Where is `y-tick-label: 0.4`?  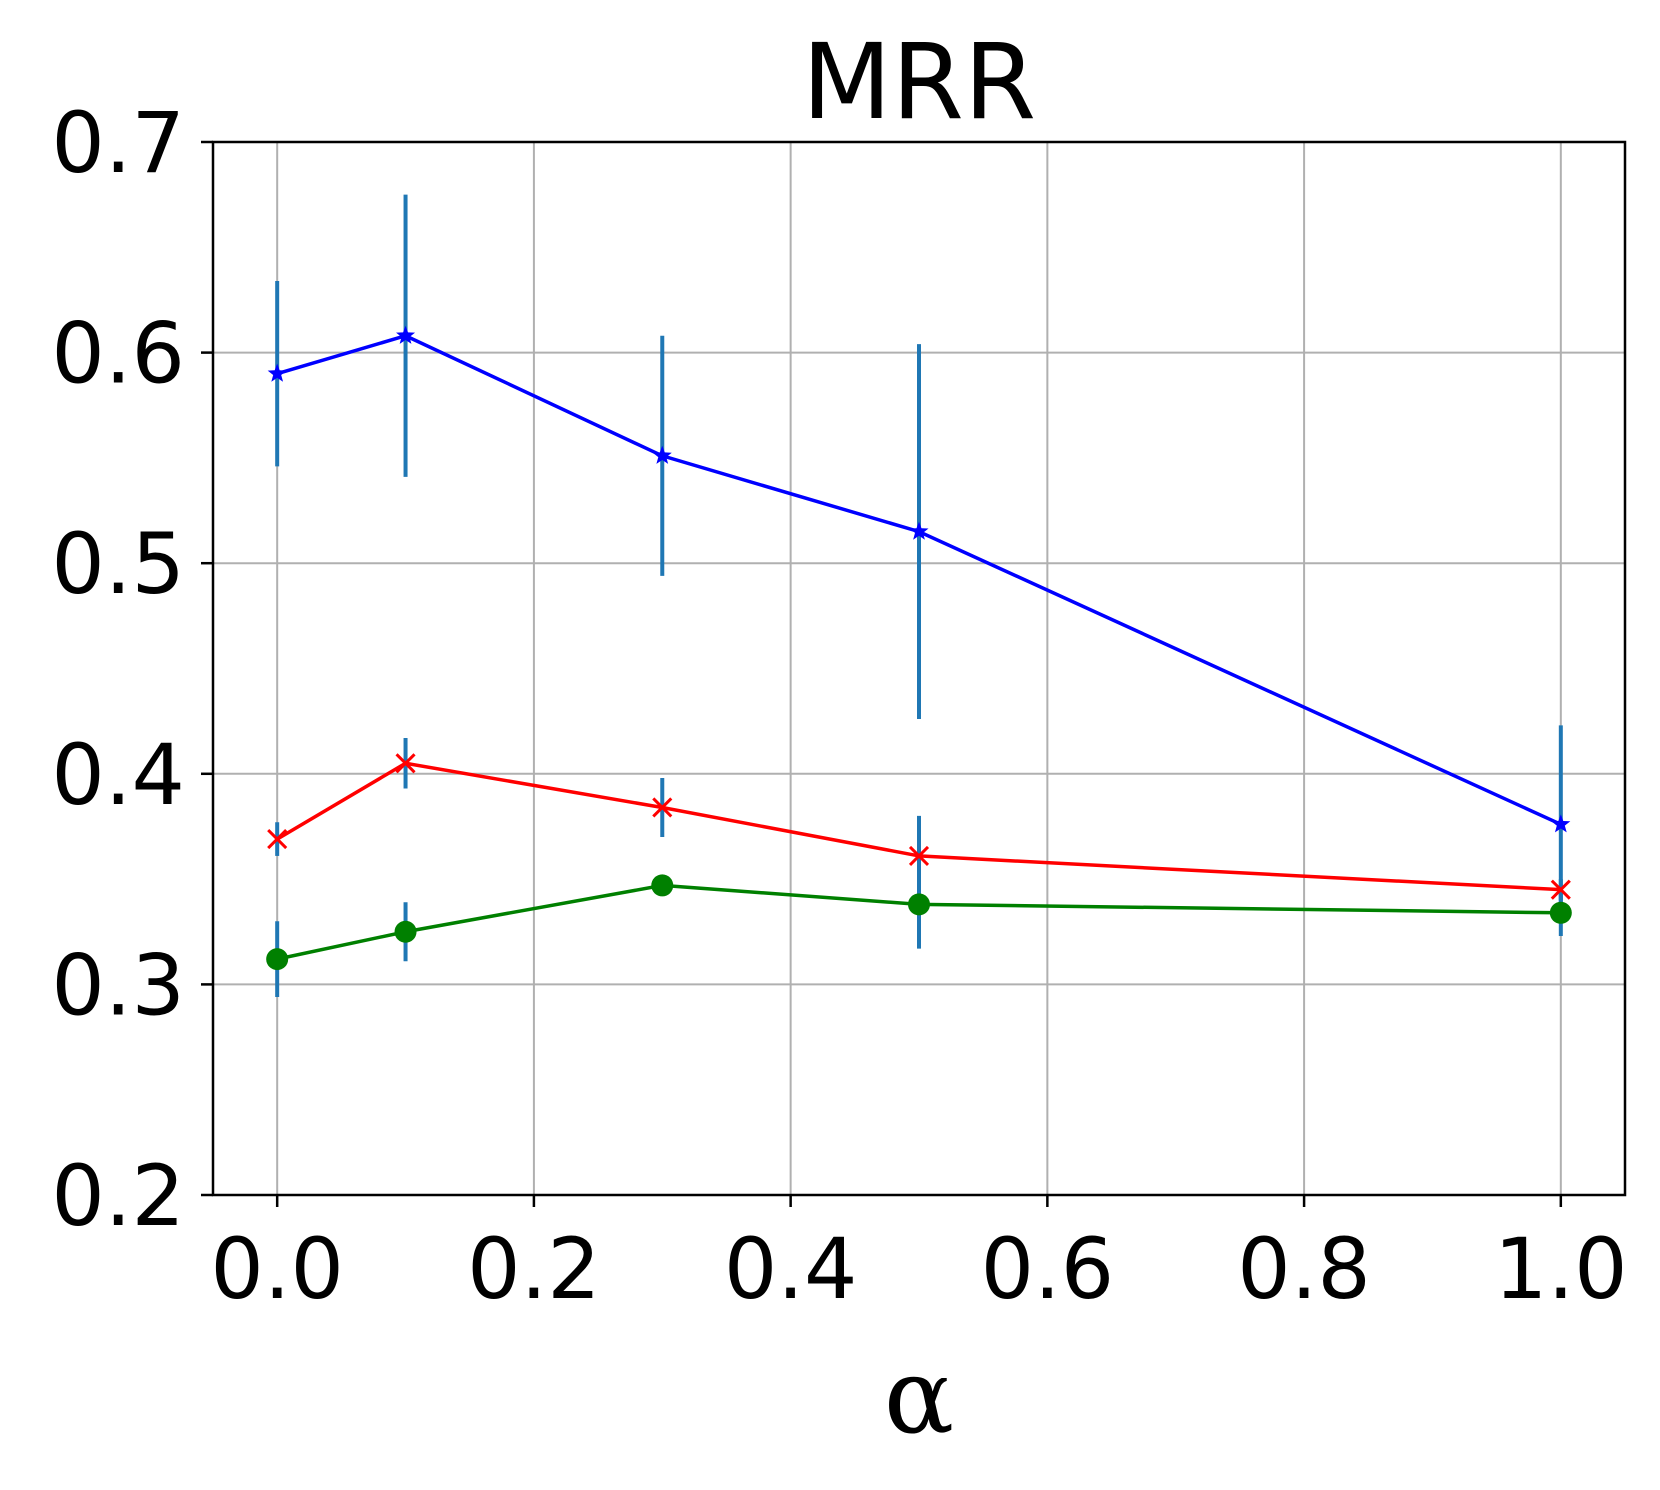
y-tick-label: 0.4 is located at coordinates (118, 775).